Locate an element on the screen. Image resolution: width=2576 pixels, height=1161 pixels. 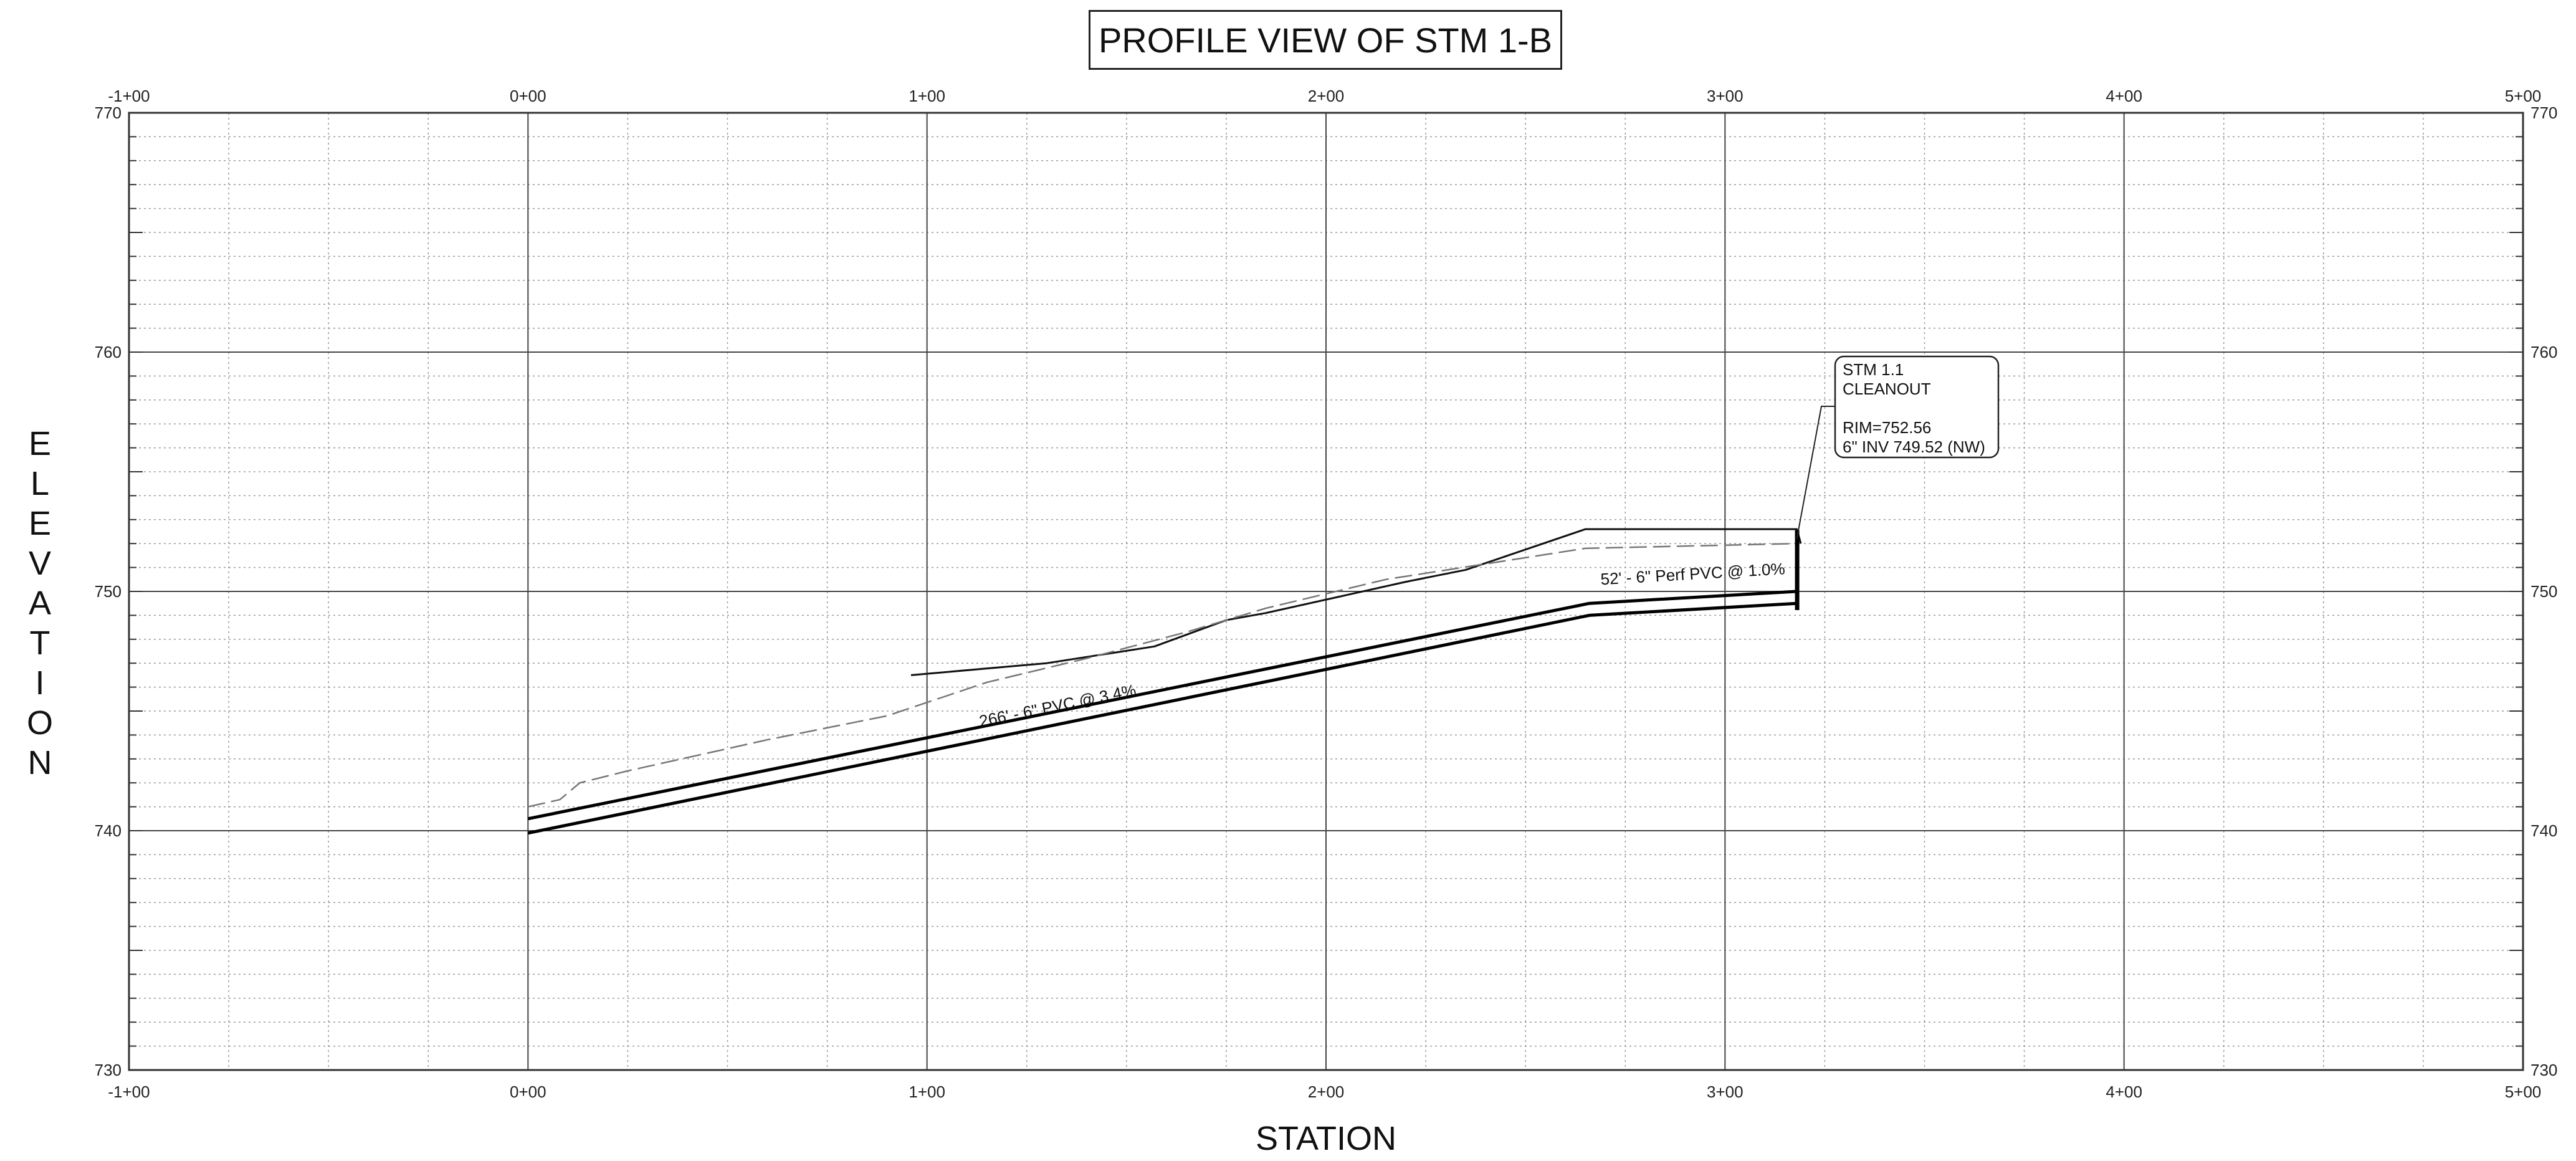
y-axis-title-letter: T is located at coordinates (40, 643).